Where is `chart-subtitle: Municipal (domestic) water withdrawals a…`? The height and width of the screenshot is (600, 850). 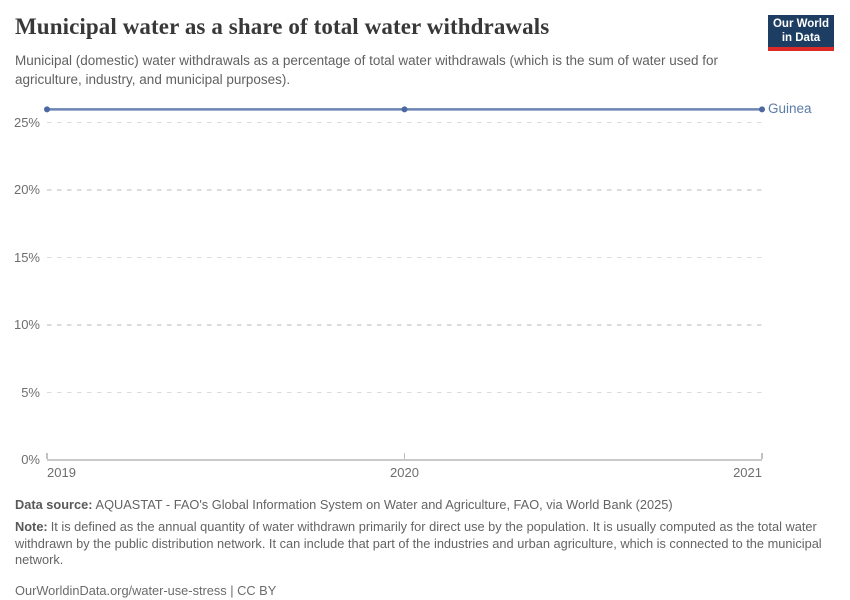 chart-subtitle: Municipal (domestic) water withdrawals a… is located at coordinates (367, 70).